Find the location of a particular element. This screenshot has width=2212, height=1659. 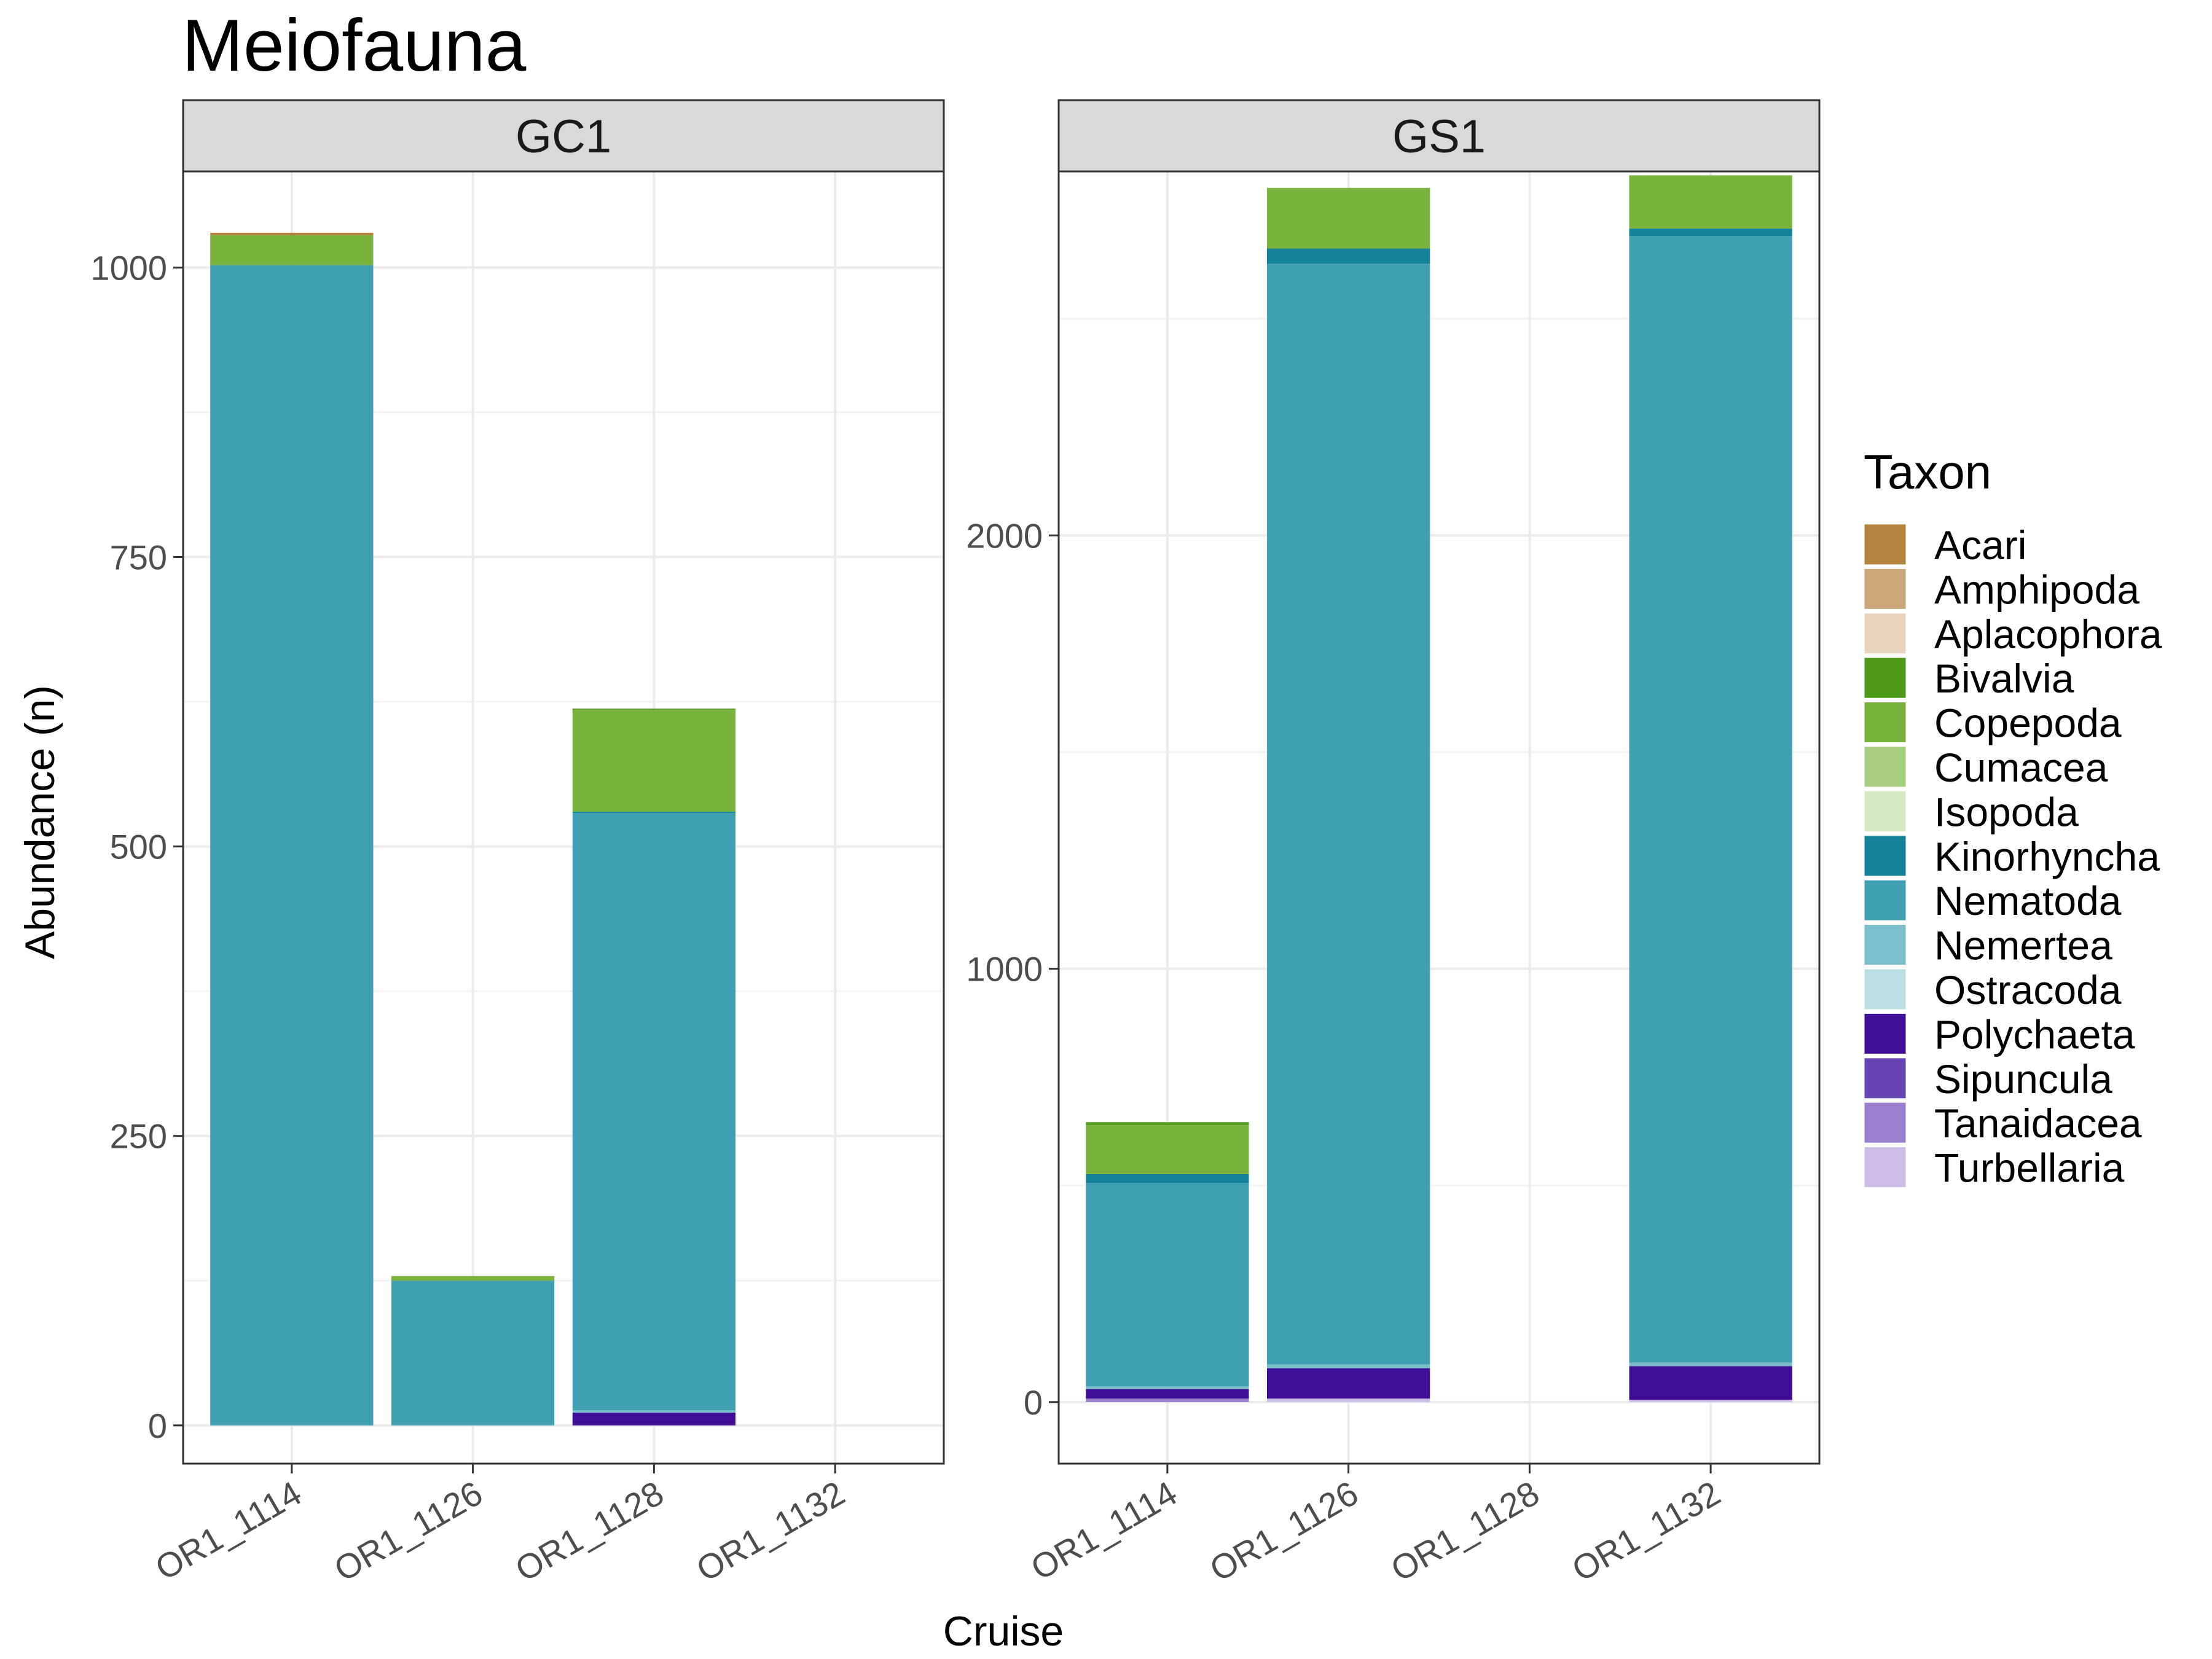

legend-item-isopoda: Isopoda is located at coordinates (1970, 811).